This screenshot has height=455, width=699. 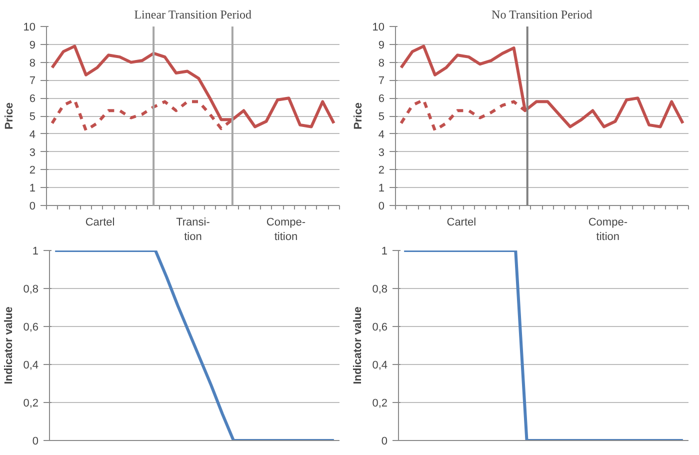 What do you see at coordinates (542, 15) in the screenshot?
I see `chart-title: No Transition Period` at bounding box center [542, 15].